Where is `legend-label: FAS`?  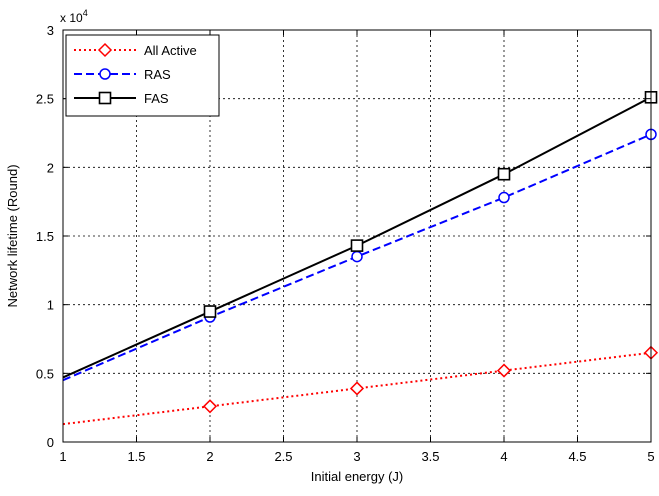 legend-label: FAS is located at coordinates (156, 98).